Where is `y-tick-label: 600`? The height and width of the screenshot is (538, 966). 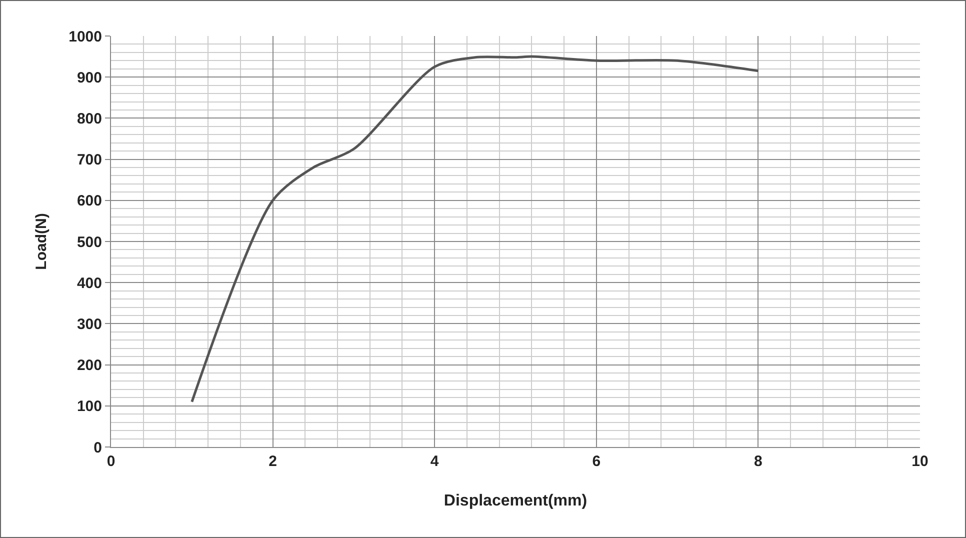 y-tick-label: 600 is located at coordinates (89, 201).